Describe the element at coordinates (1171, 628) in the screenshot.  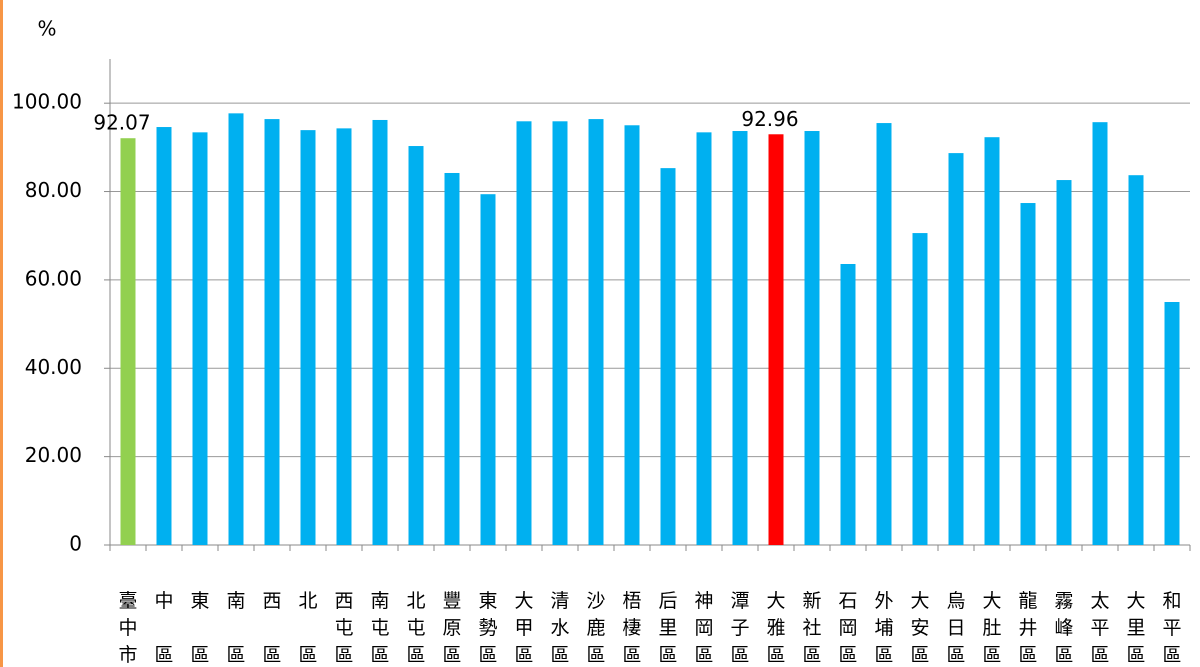
I see `x-tick-label: 和平區` at that location.